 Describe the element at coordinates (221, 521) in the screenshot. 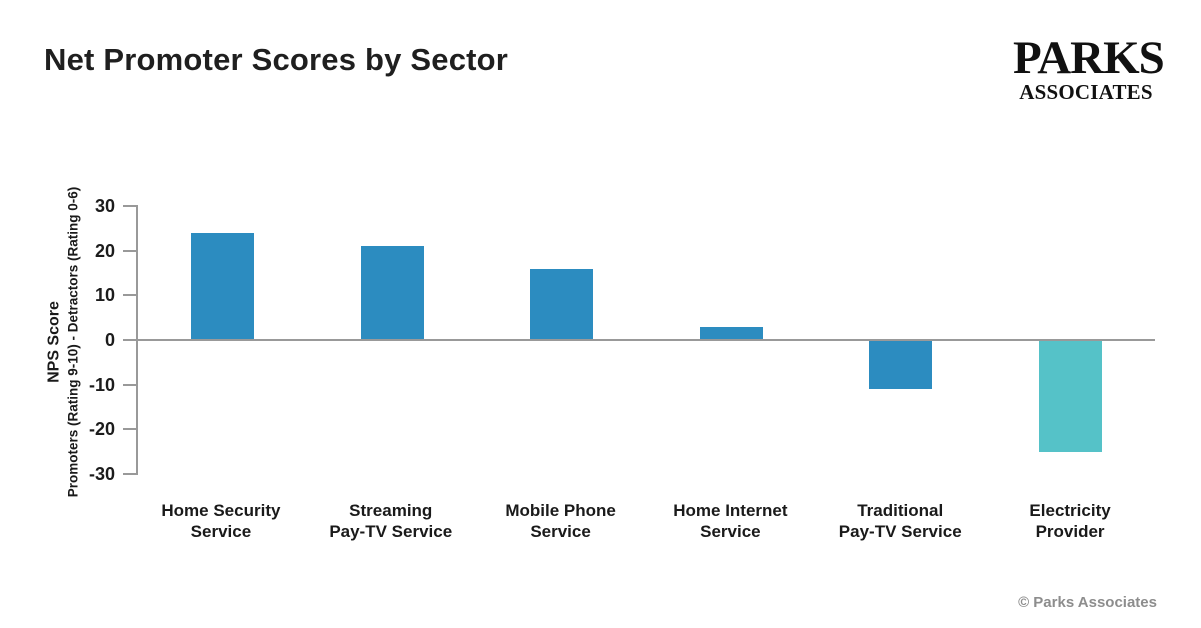

I see `x-axis-category-label: Home Security Service` at that location.